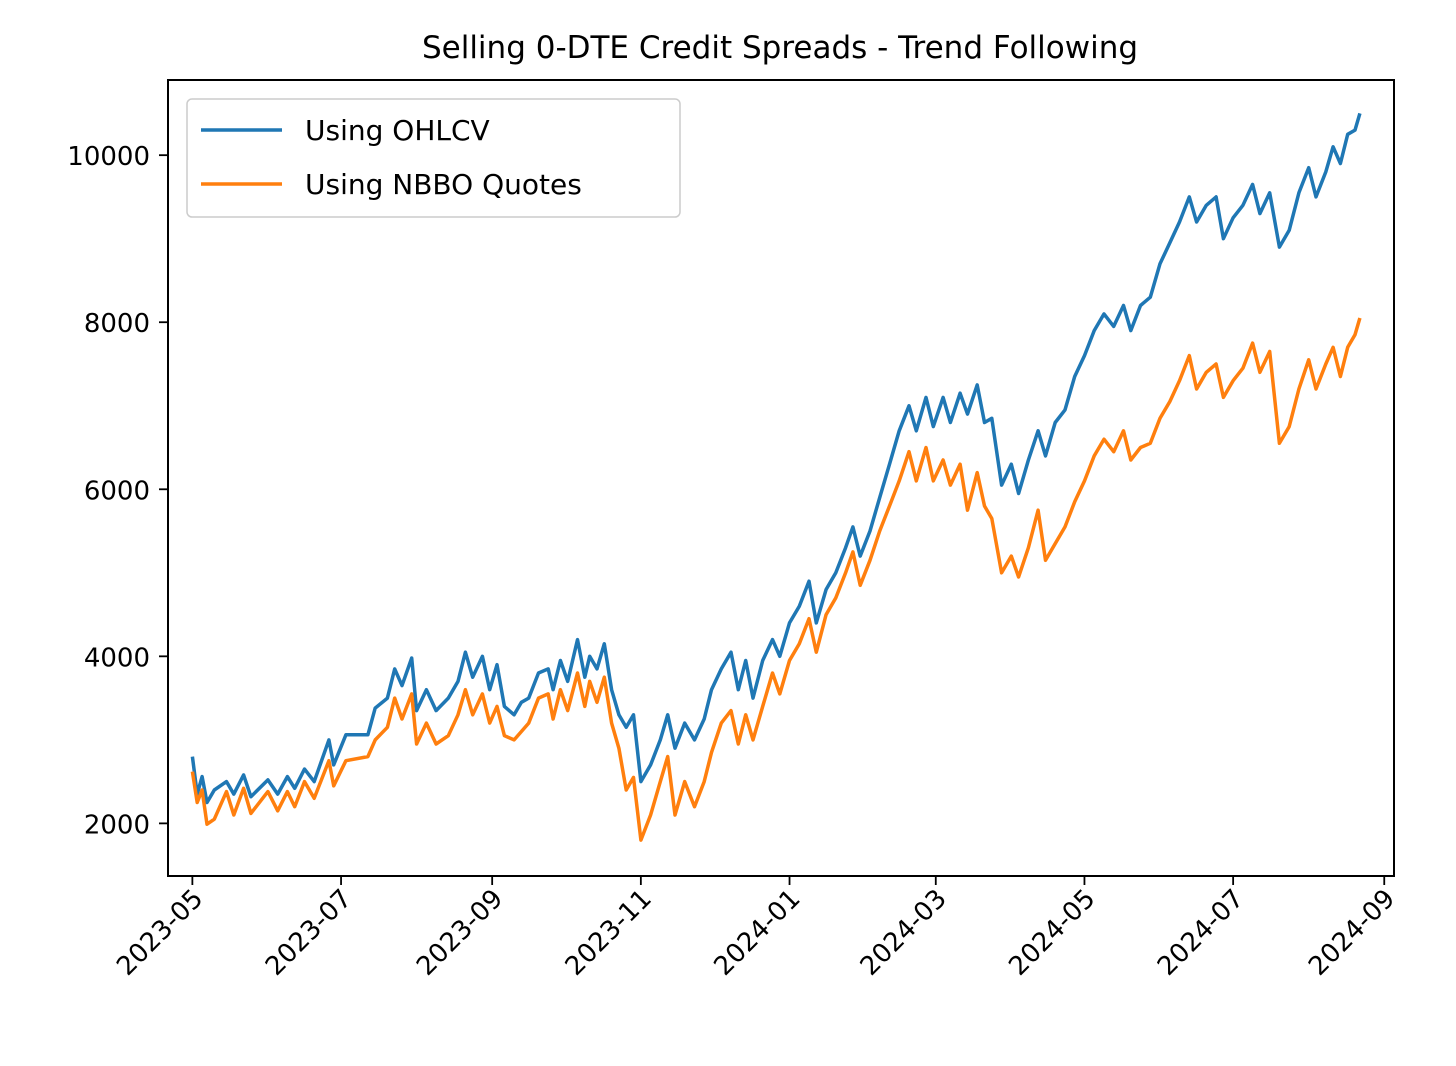 The width and height of the screenshot is (1456, 1066). Describe the element at coordinates (1352, 933) in the screenshot. I see `x-tick-label: 2024-09` at that location.